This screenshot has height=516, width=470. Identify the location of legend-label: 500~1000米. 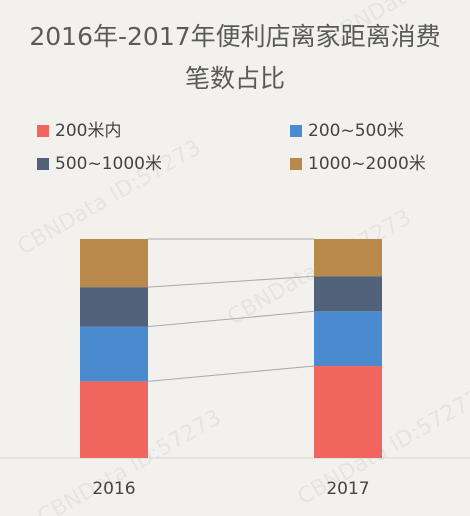
(108, 164).